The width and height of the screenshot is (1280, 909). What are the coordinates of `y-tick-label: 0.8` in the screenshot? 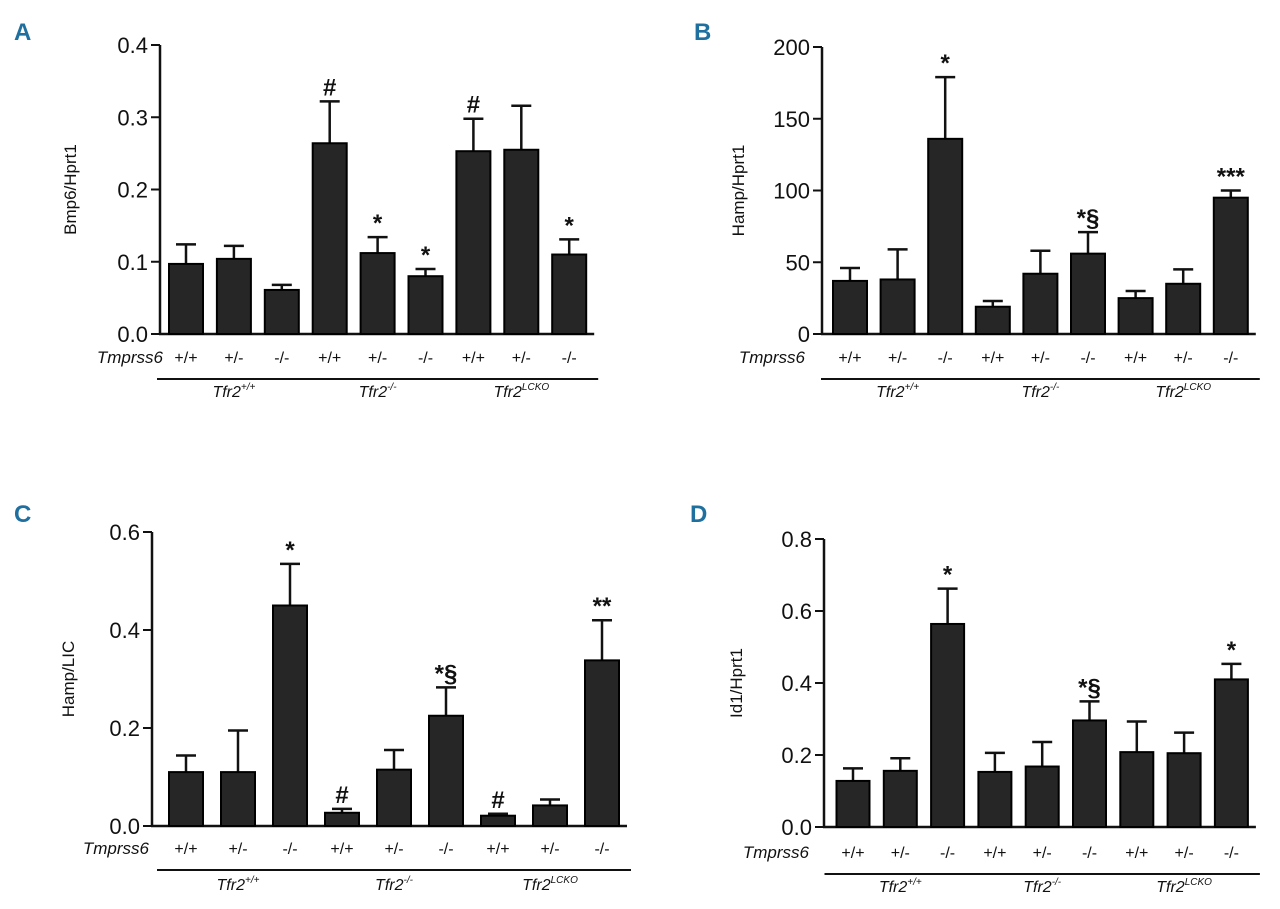 It's located at (796, 539).